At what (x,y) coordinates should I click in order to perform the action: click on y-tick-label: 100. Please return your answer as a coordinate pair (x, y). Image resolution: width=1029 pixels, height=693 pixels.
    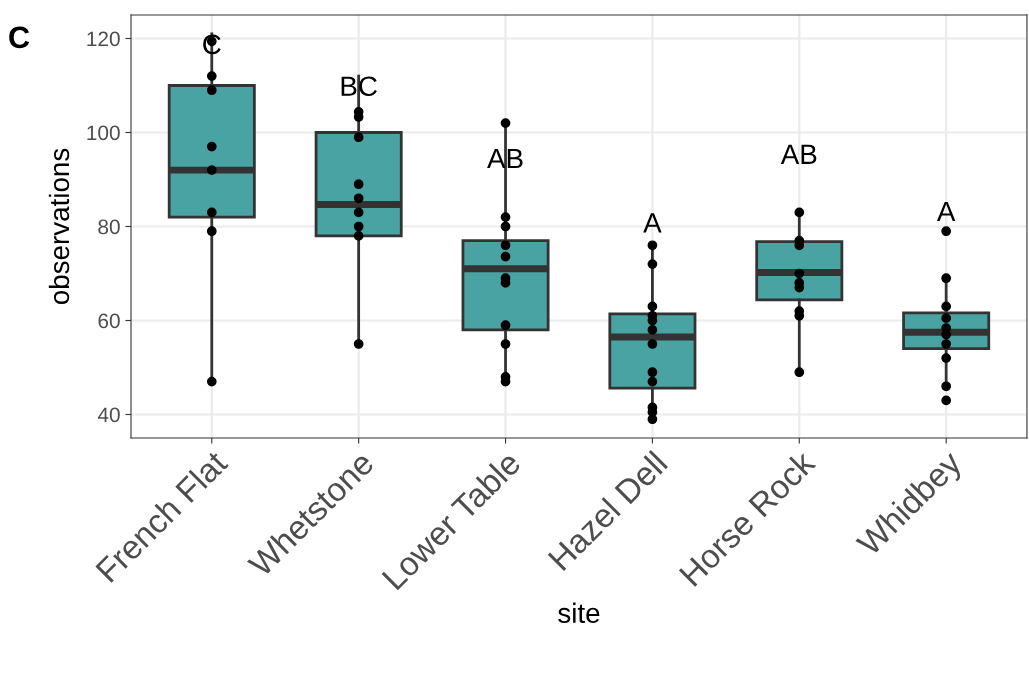
    Looking at the image, I should click on (103, 133).